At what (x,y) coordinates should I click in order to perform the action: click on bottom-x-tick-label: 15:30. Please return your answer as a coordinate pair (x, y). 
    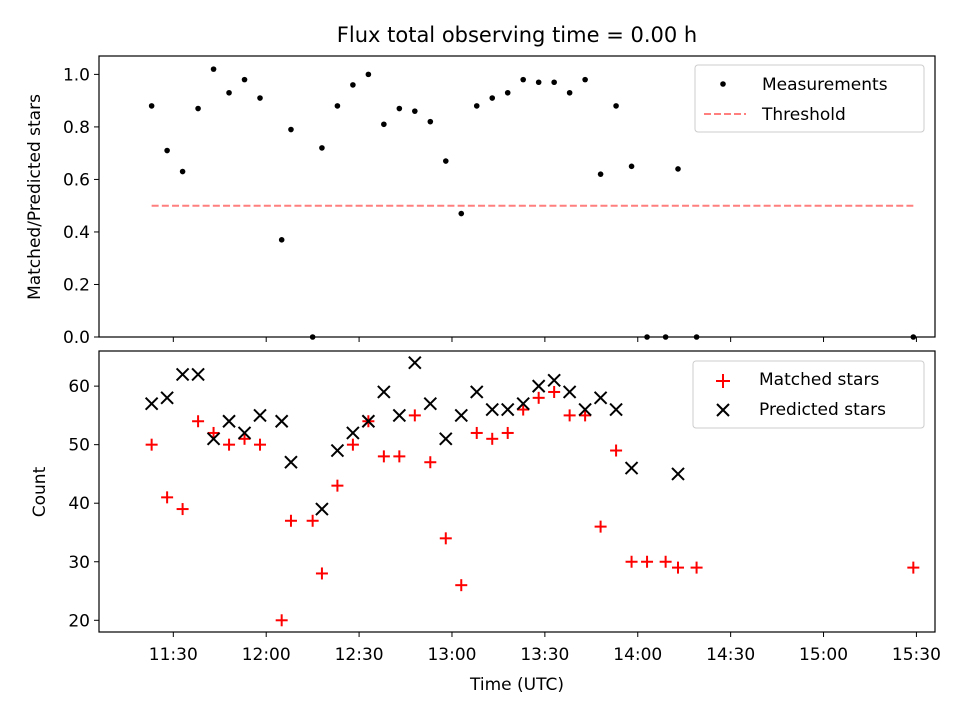
    Looking at the image, I should click on (916, 655).